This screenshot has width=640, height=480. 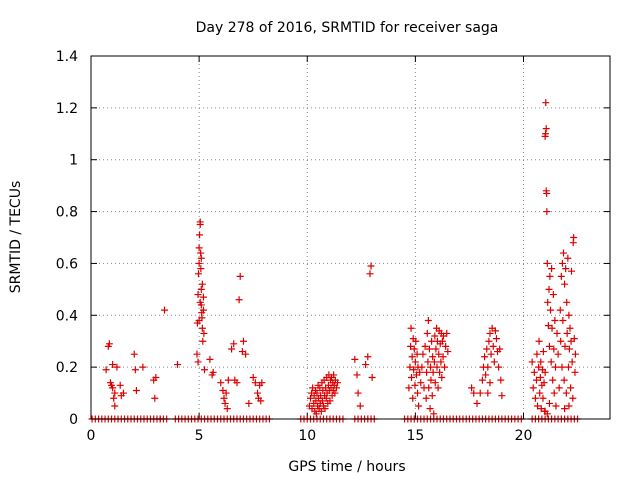 What do you see at coordinates (67, 368) in the screenshot?
I see `y-tick-label: 0.2` at bounding box center [67, 368].